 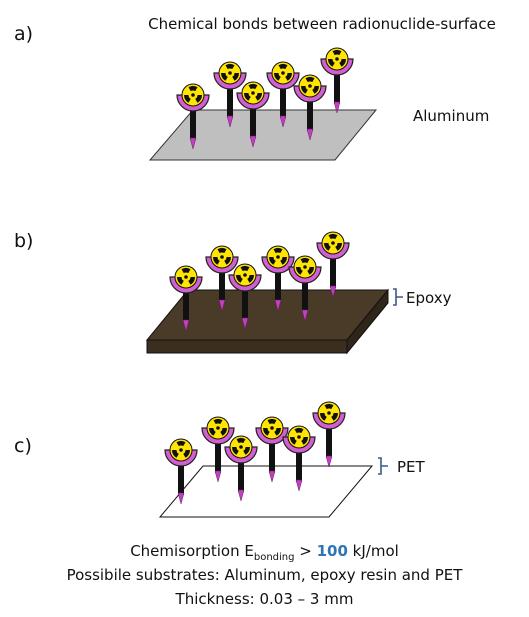 I want to click on epoxy-side, so click(x=367, y=321).